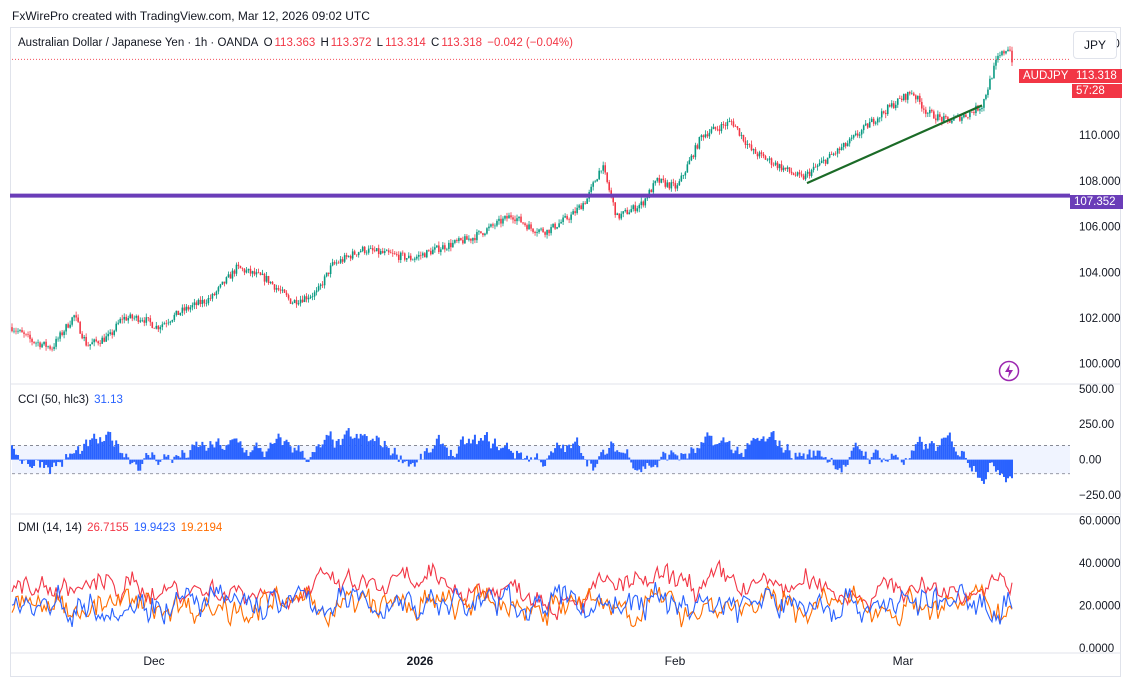 This screenshot has height=682, width=1123. Describe the element at coordinates (1009, 371) in the screenshot. I see `lightning-icon` at that location.